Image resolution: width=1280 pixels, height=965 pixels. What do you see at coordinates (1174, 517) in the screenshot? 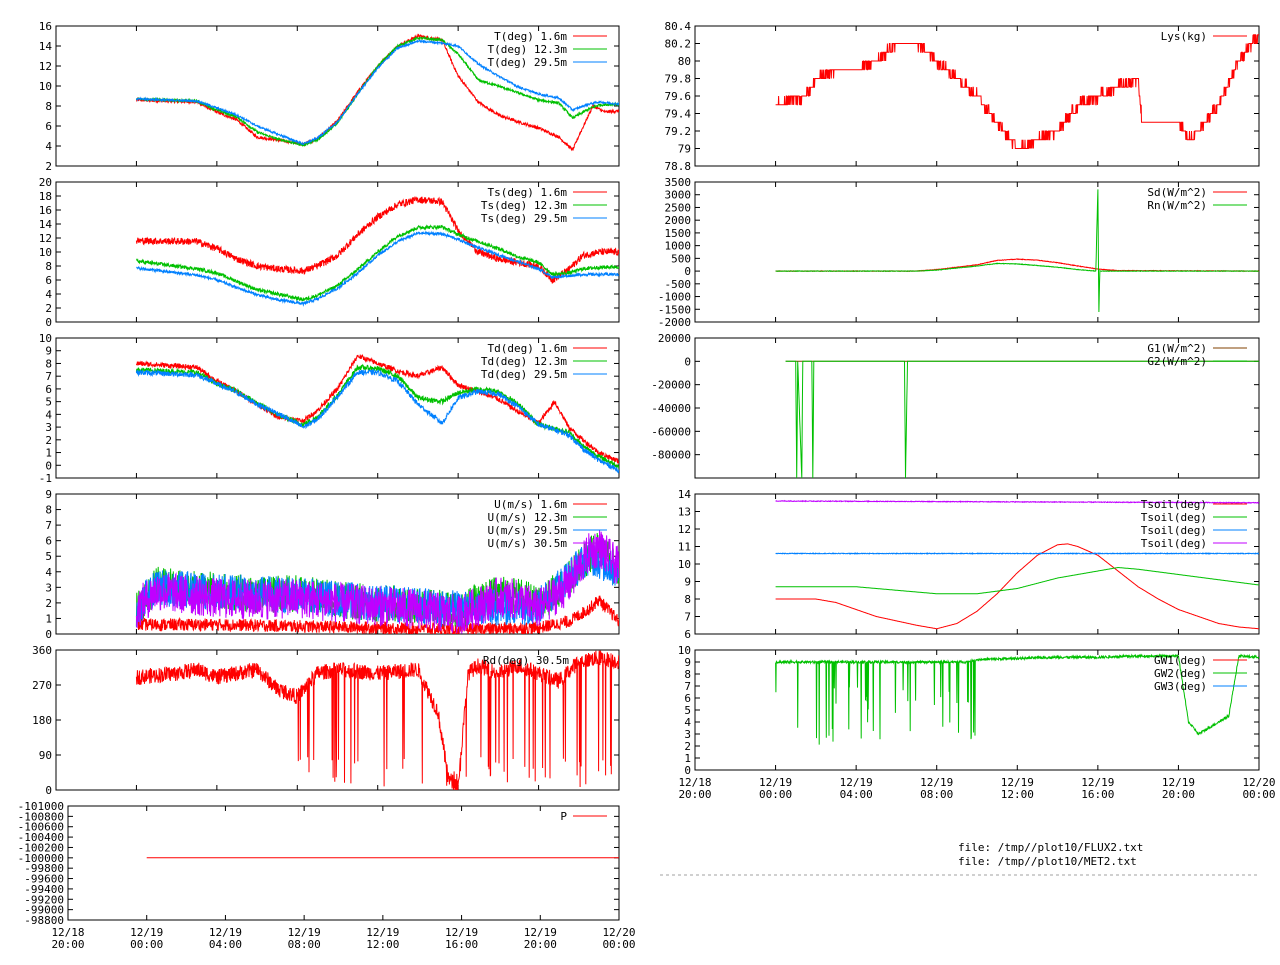
I see `legend-label: Tsoil(deg)` at bounding box center [1174, 517].